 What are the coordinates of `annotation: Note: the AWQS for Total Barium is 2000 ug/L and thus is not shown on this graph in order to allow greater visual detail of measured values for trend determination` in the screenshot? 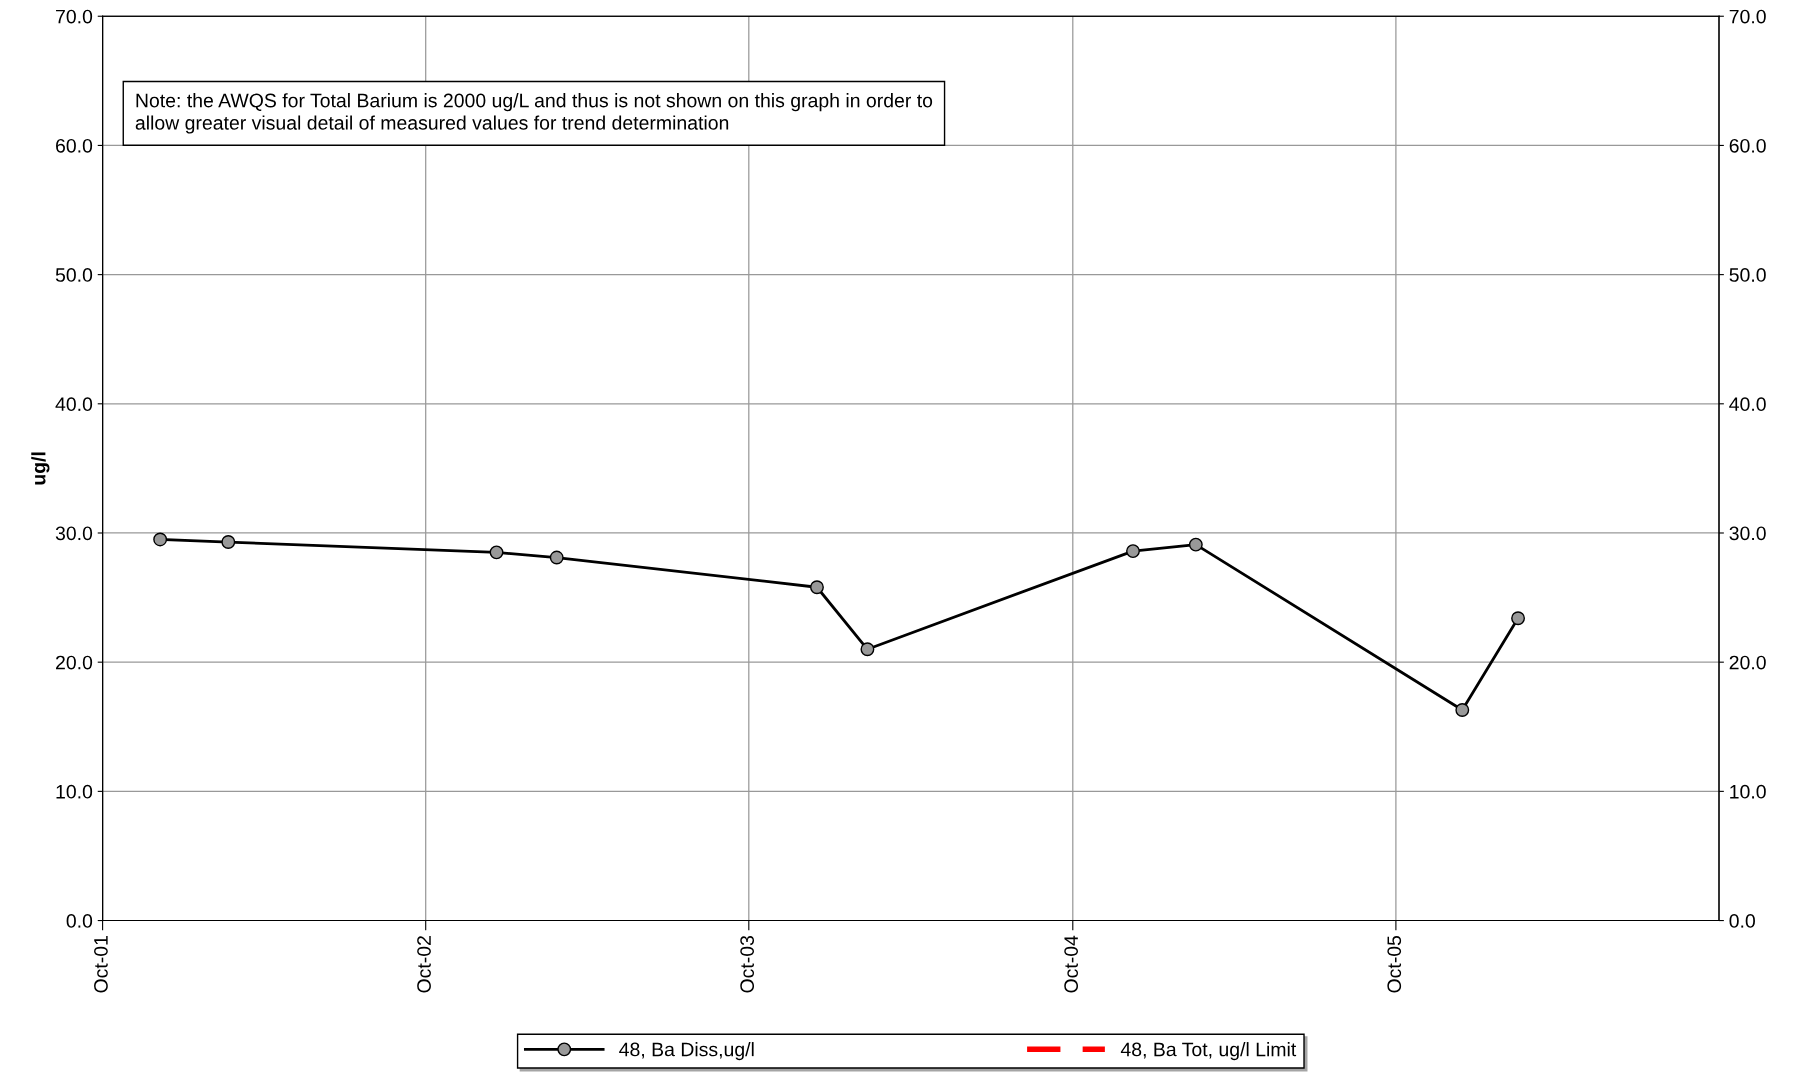 It's located at (534, 113).